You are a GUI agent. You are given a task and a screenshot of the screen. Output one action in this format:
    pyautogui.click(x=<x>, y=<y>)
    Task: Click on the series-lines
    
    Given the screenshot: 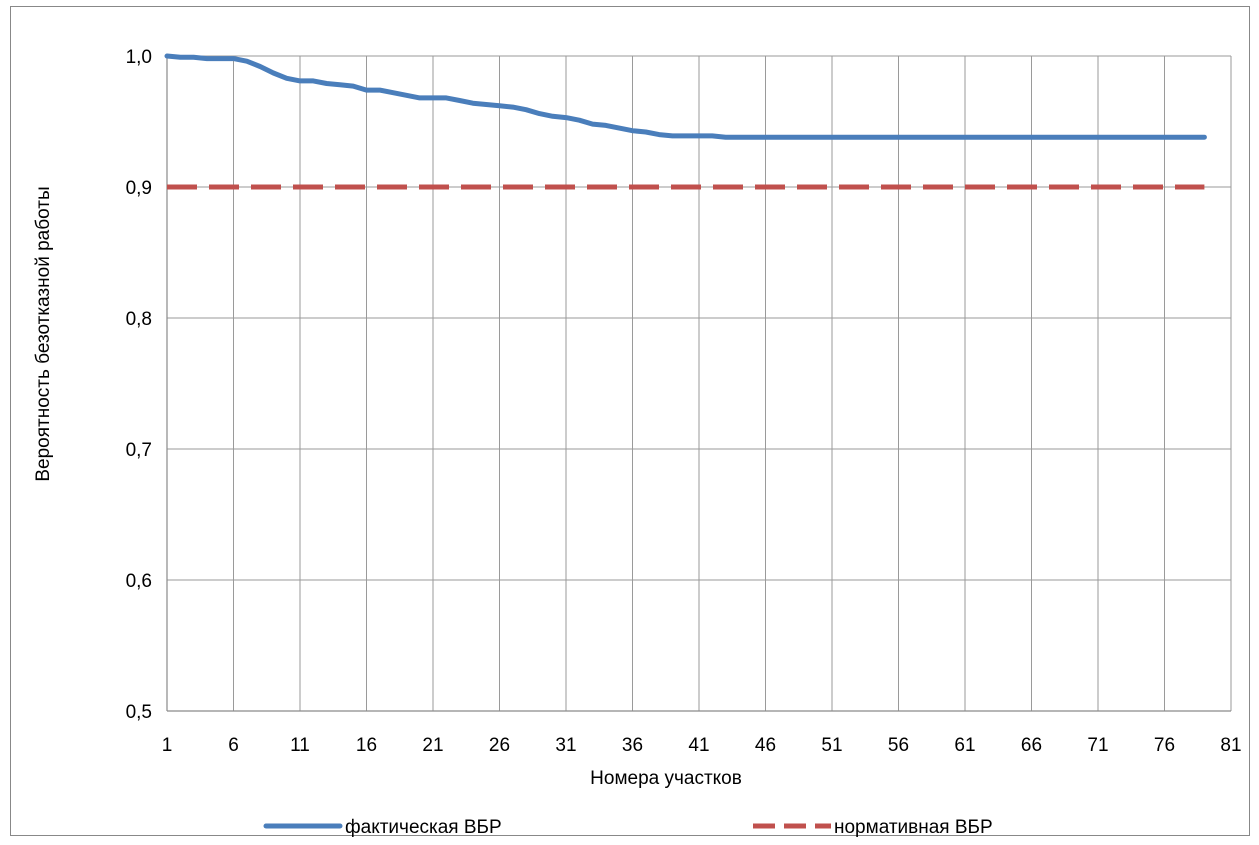 What is the action you would take?
    pyautogui.click(x=685, y=121)
    